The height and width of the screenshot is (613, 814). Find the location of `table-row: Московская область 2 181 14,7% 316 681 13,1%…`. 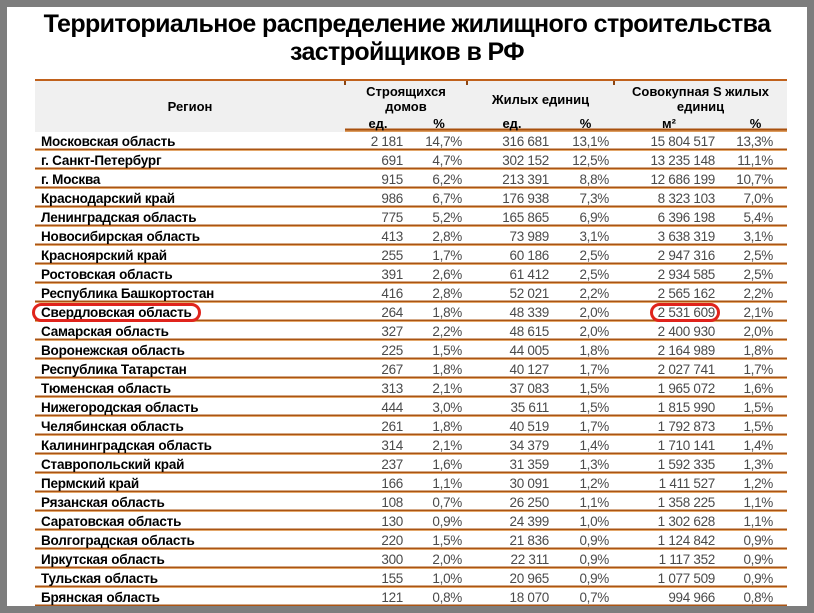

table-row: Московская область 2 181 14,7% 316 681 13,1%… is located at coordinates (411, 141).